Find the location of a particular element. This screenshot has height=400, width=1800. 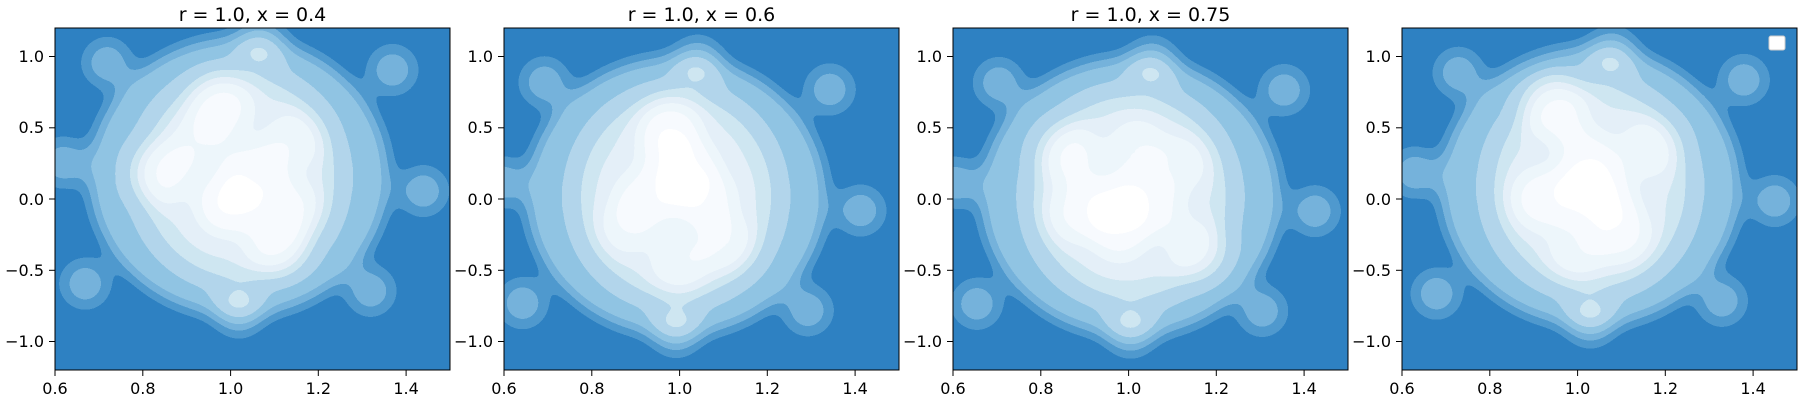

panel-title: r = 1.0, x = 0.6 is located at coordinates (702, 15).